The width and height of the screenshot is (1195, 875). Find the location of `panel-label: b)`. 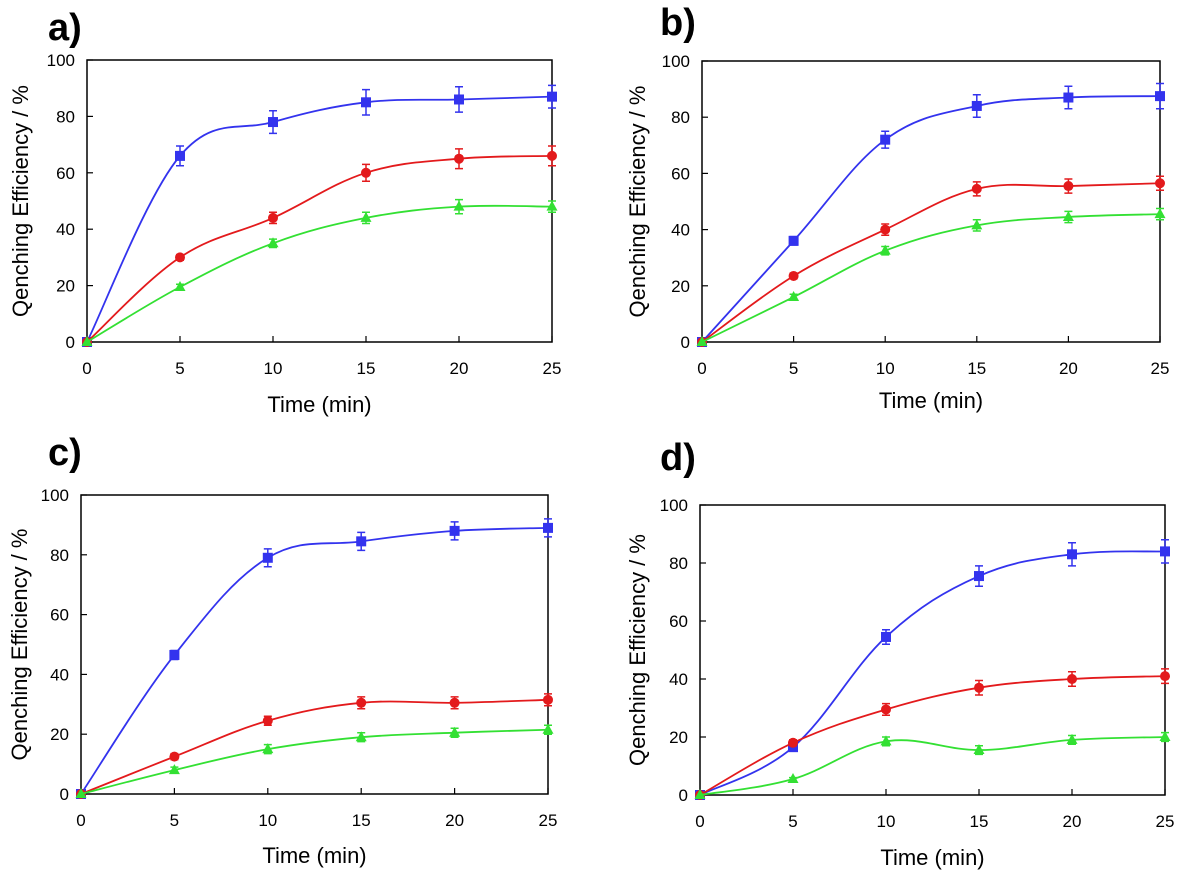

panel-label: b) is located at coordinates (678, 23).